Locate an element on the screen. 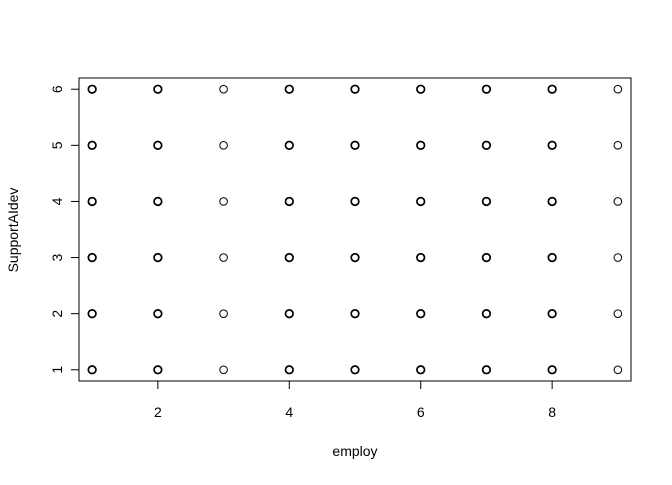 Image resolution: width=672 pixels, height=485 pixels. y-tick-label: 1 is located at coordinates (57, 370).